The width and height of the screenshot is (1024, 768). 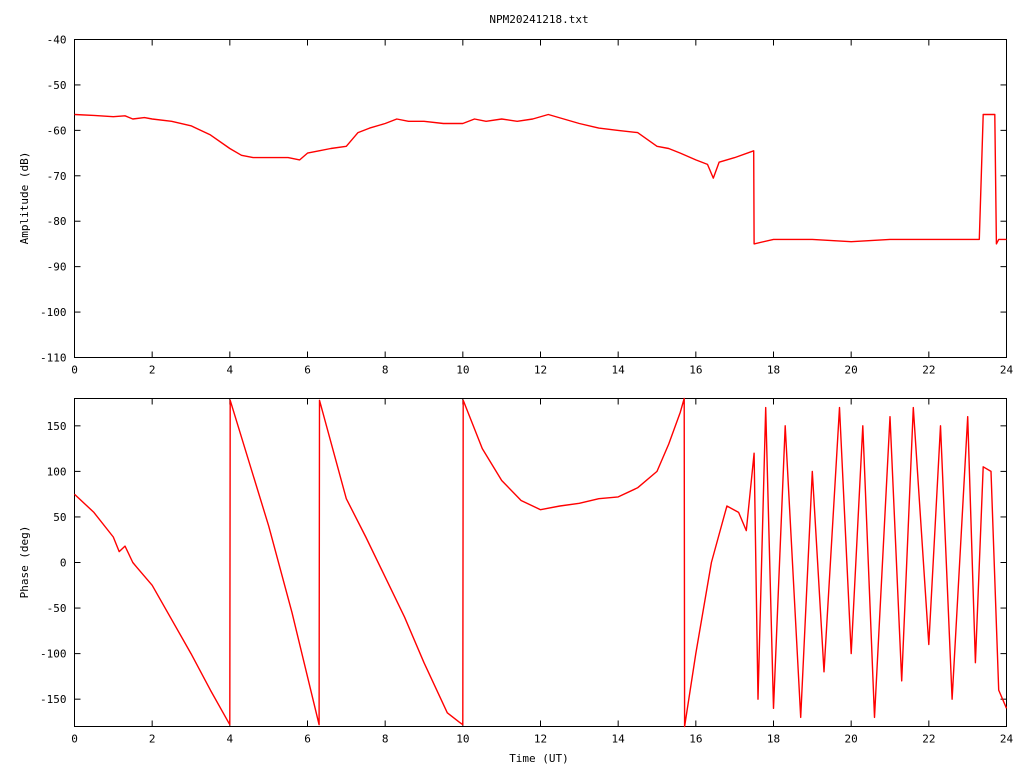 I want to click on phase-y-tick-label: -50, so click(x=57, y=608).